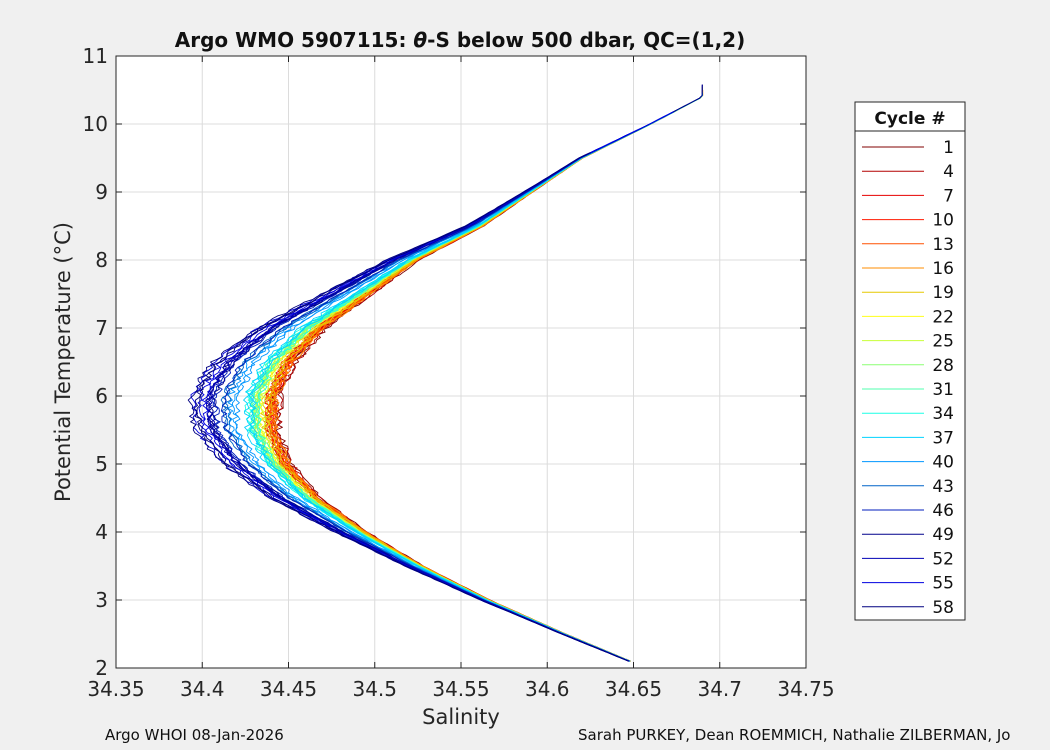 The height and width of the screenshot is (750, 1050). Describe the element at coordinates (948, 196) in the screenshot. I see `legend-label: 7` at that location.